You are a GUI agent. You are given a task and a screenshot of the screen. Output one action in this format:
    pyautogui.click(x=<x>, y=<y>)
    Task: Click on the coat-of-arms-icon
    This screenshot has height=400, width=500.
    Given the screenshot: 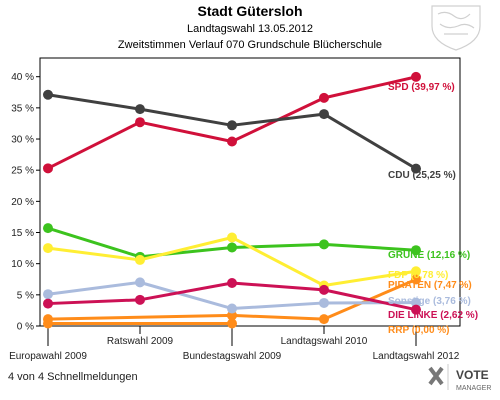 What is the action you would take?
    pyautogui.click(x=456, y=28)
    